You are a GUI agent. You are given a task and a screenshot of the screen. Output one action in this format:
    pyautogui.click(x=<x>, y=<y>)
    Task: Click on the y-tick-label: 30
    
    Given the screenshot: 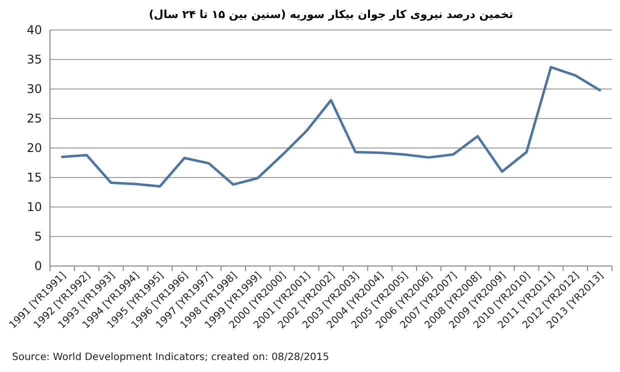 What is the action you would take?
    pyautogui.click(x=34, y=89)
    